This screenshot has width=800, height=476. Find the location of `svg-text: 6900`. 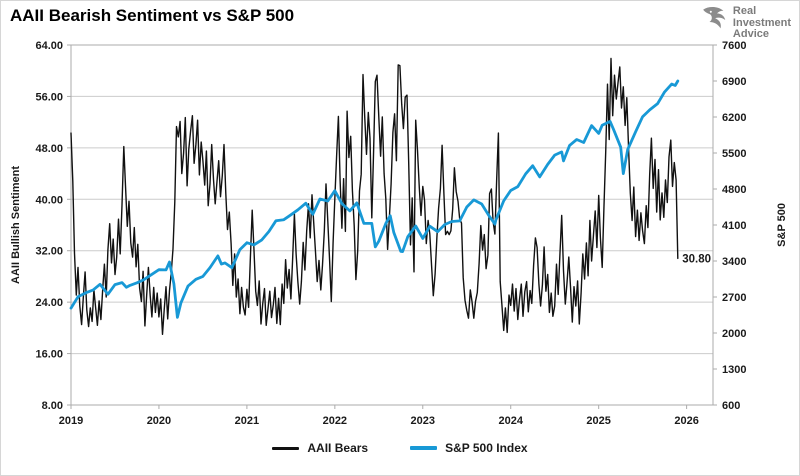

svg-text: 6900 is located at coordinates (734, 82).